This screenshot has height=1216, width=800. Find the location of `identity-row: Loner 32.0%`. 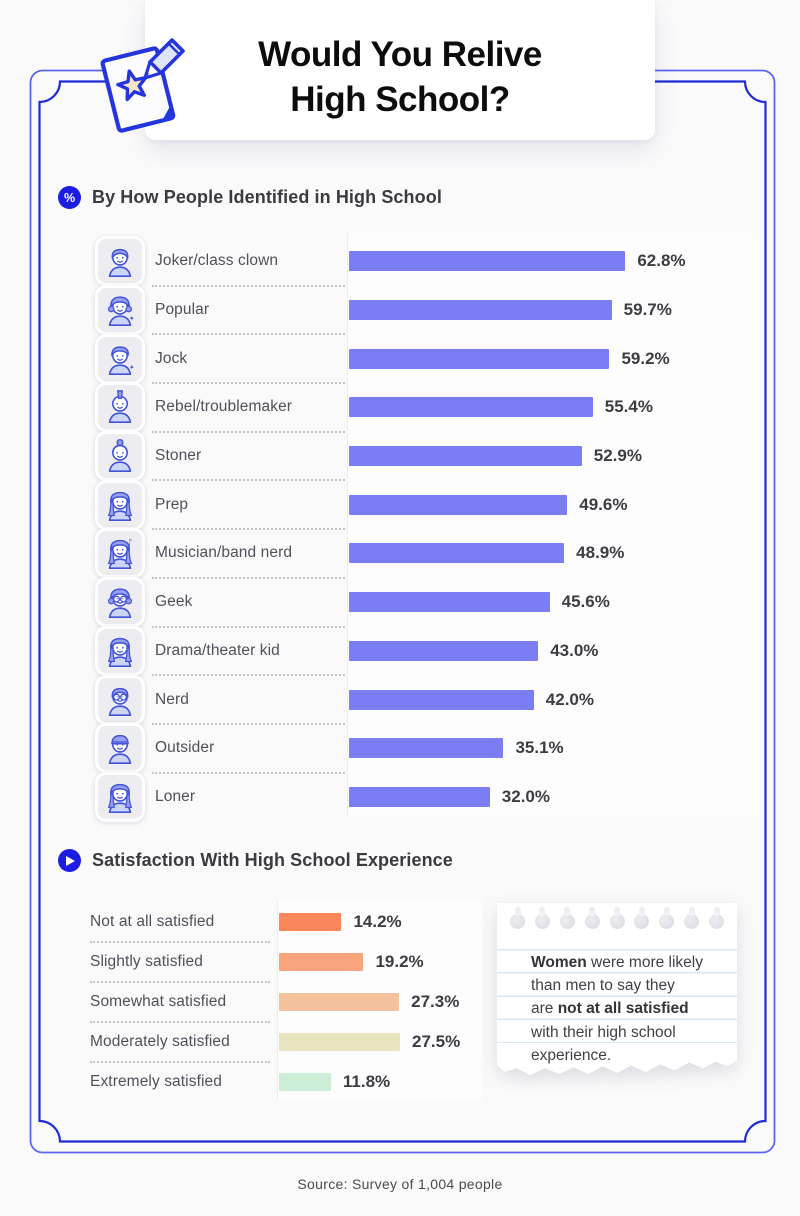

identity-row: Loner 32.0% is located at coordinates (426, 796).